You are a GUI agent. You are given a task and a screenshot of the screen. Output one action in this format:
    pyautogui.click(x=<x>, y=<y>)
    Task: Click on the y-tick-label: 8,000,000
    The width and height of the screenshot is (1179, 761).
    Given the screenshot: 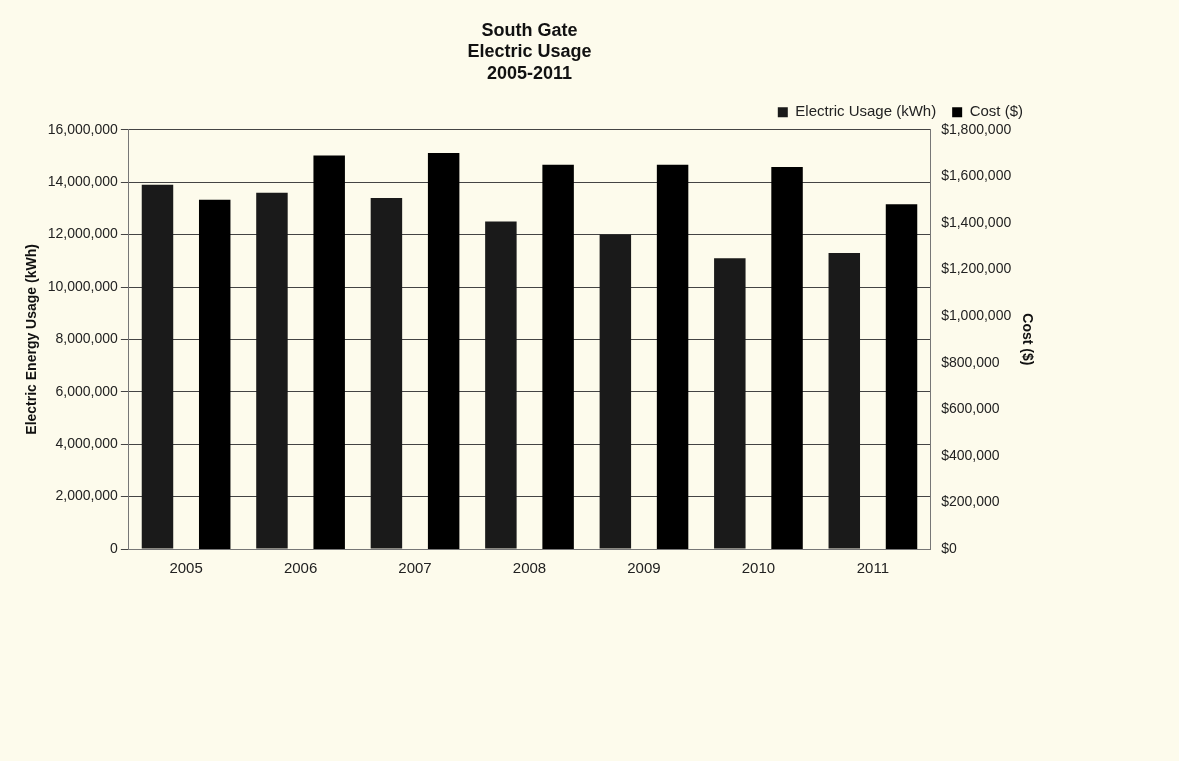 What is the action you would take?
    pyautogui.click(x=87, y=338)
    